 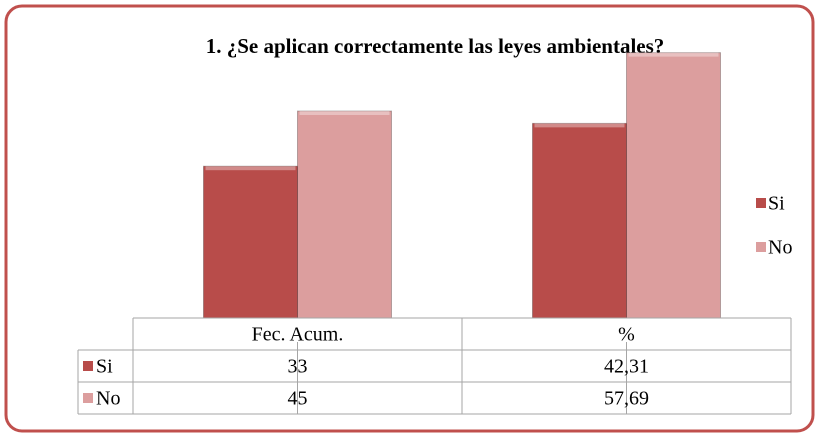 I want to click on legend-label: Si, so click(x=776, y=204).